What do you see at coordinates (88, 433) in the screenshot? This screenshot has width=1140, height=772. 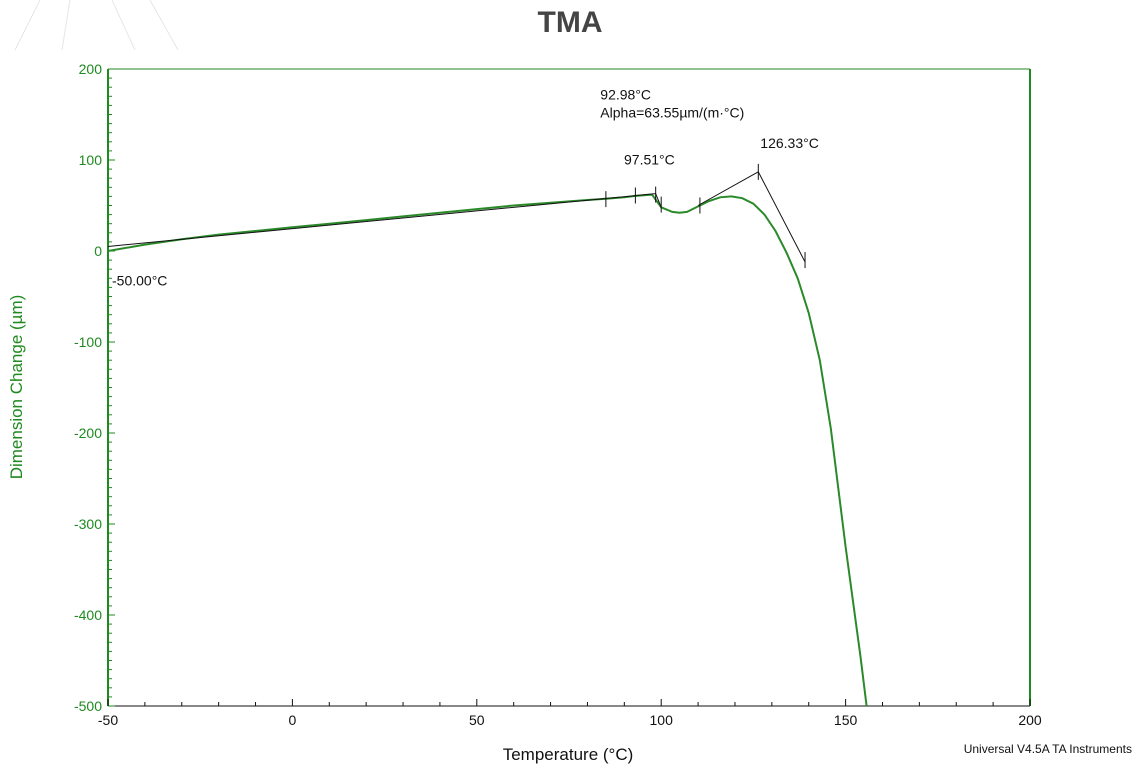 I see `y-tick-label: -200` at bounding box center [88, 433].